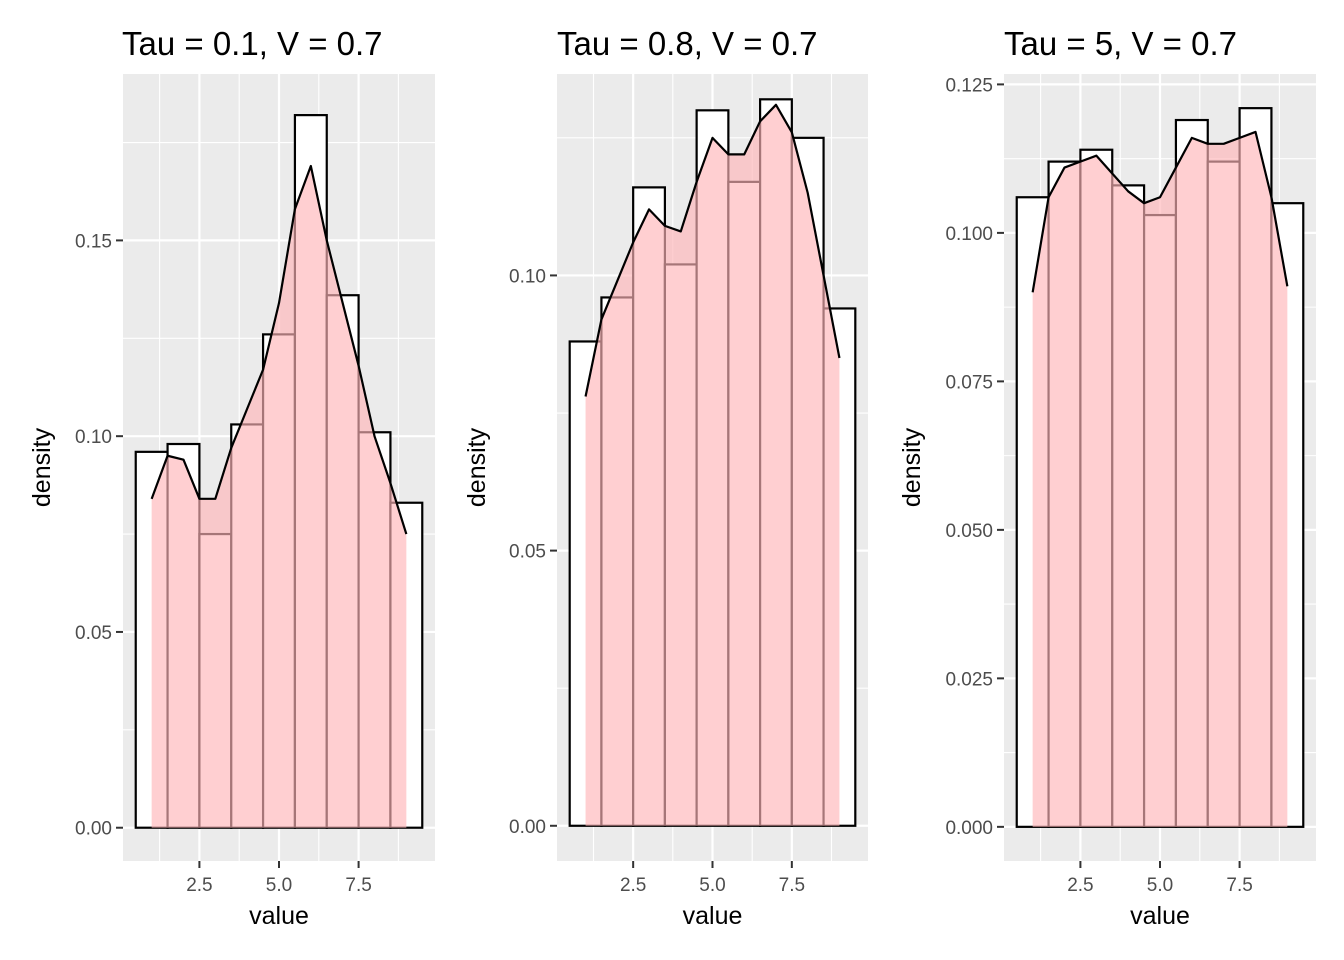 The image size is (1344, 960). Describe the element at coordinates (969, 531) in the screenshot. I see `y-tick-label: 0.050` at that location.